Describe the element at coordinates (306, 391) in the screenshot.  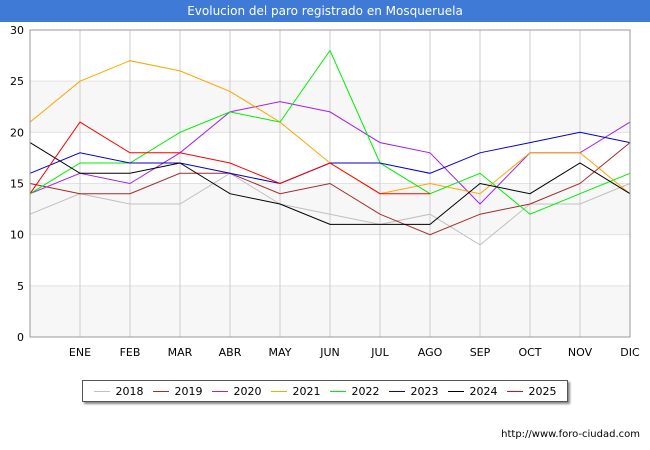
I see `legend-label: 2021` at that location.